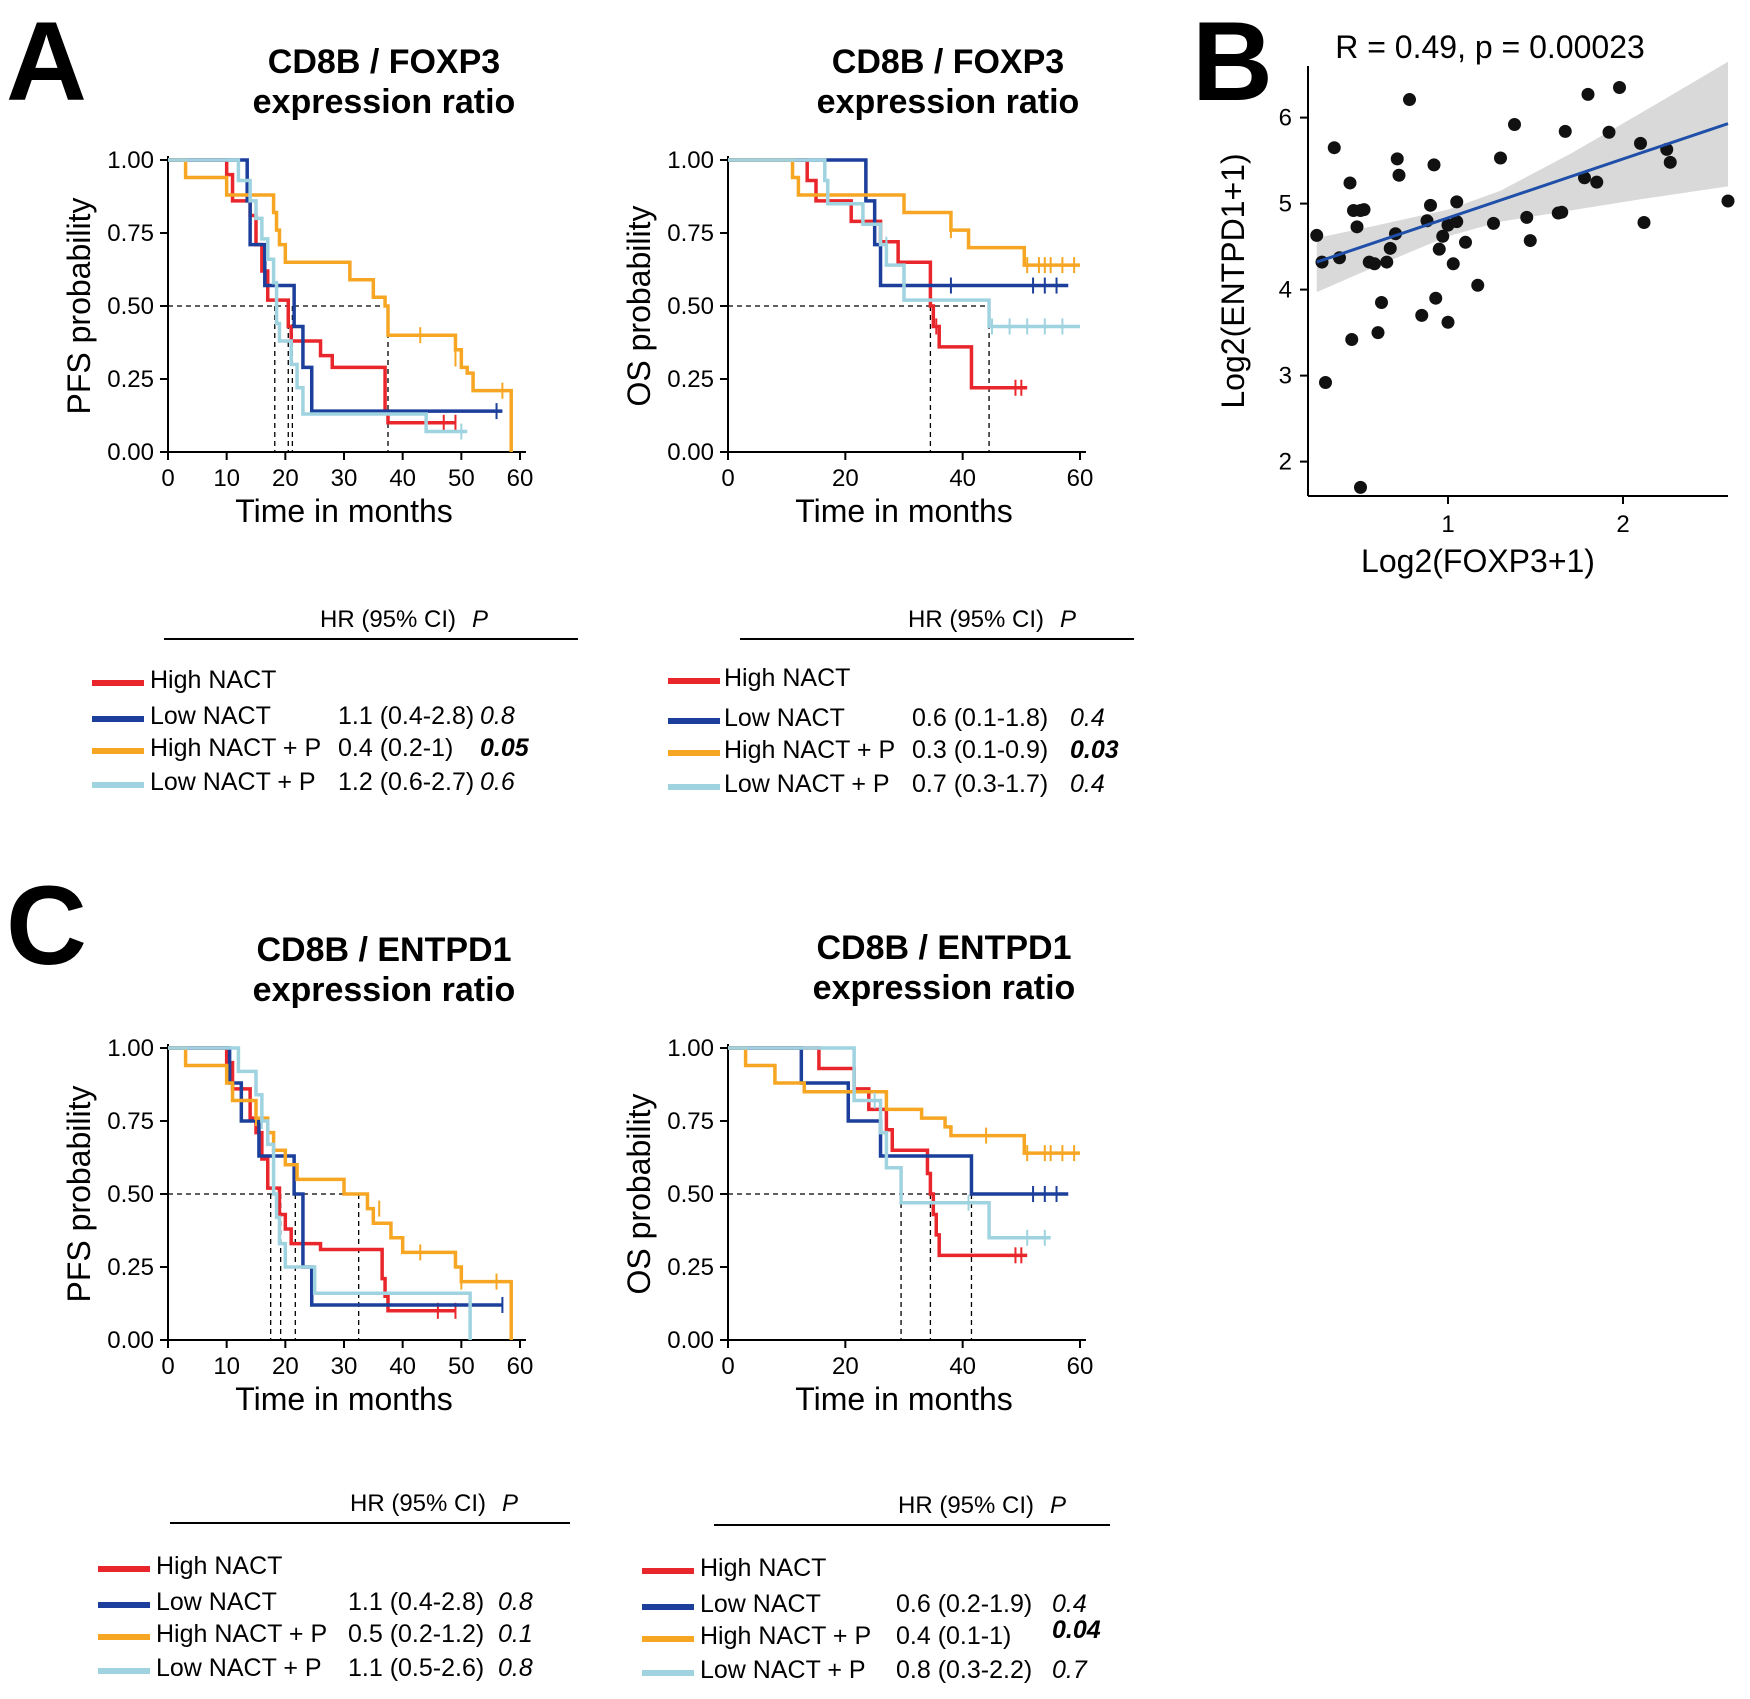  I want to click on legend-row-high-nact-p: High NACT + P 0.3 (0.1-0.9) 0.03, so click(924, 753).